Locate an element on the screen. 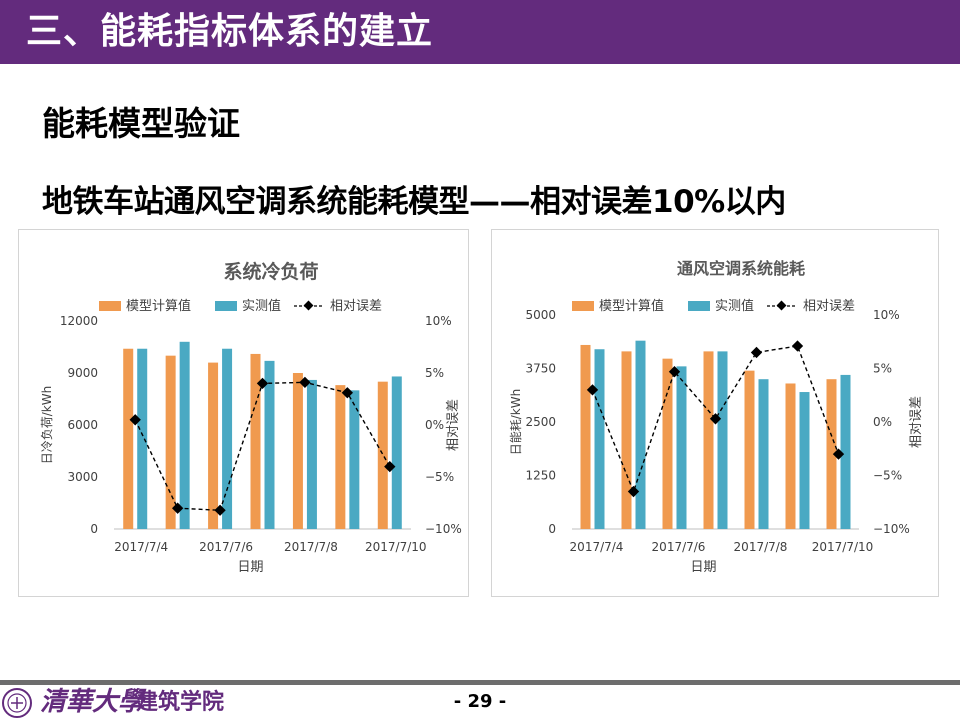 Image resolution: width=960 pixels, height=720 pixels. y-tick-label: 2500 is located at coordinates (540, 422).